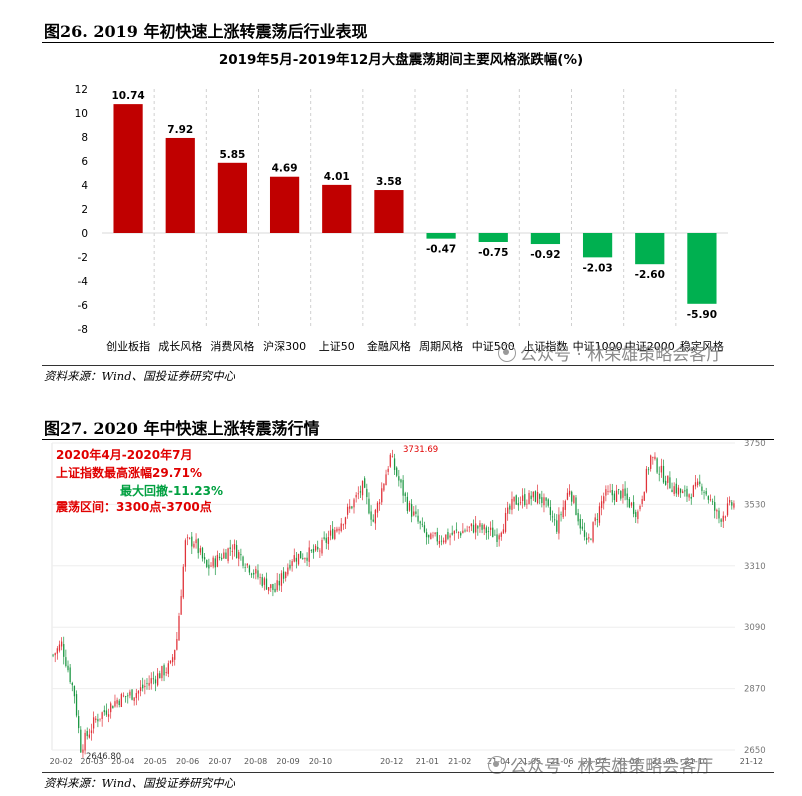 The height and width of the screenshot is (796, 802). What do you see at coordinates (337, 346) in the screenshot?
I see `category-label: 上证50` at bounding box center [337, 346].